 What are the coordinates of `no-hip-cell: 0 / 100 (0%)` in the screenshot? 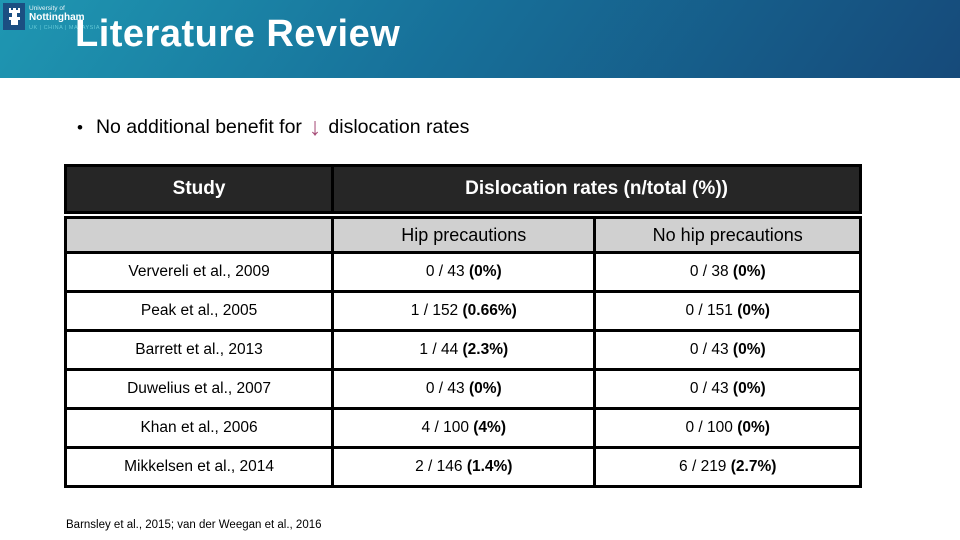 It's located at (727, 428).